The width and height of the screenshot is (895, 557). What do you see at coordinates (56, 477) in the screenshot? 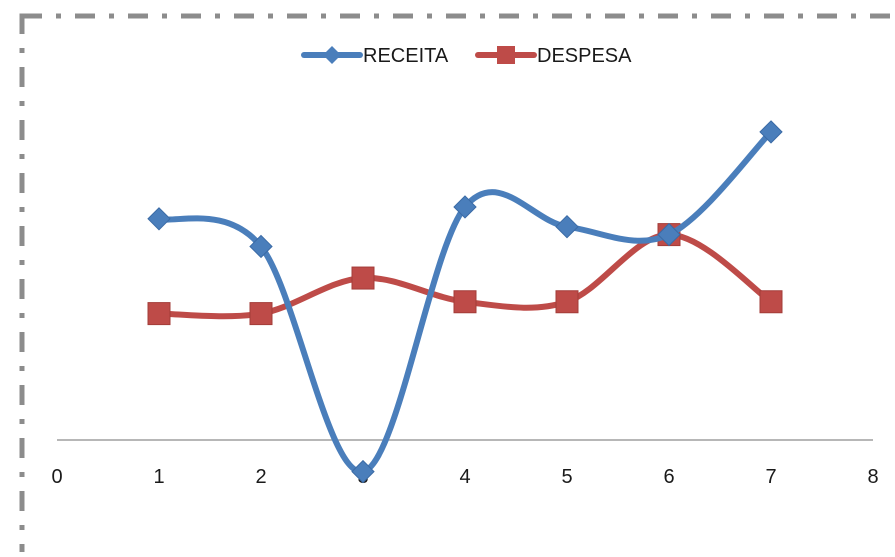
I see `x-tick-label: 0` at bounding box center [56, 477].